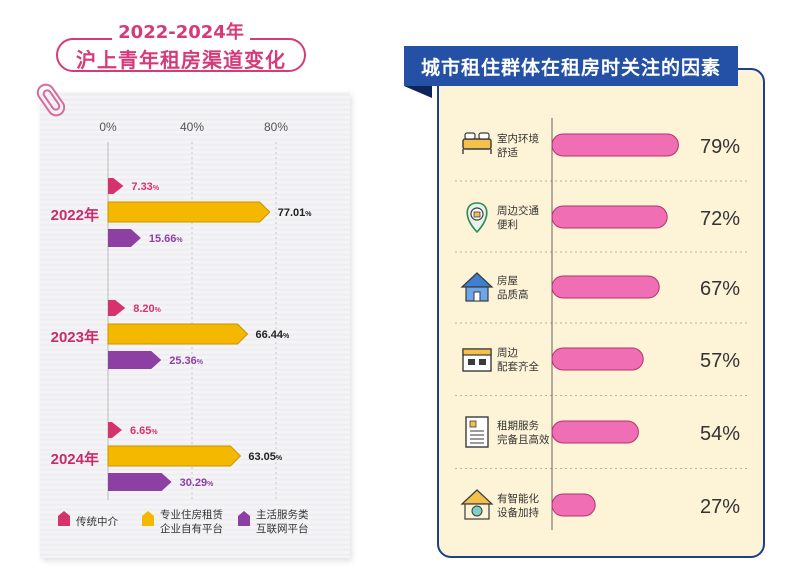 The width and height of the screenshot is (800, 572). What do you see at coordinates (518, 425) in the screenshot?
I see `factor-label: 租期服务` at bounding box center [518, 425].